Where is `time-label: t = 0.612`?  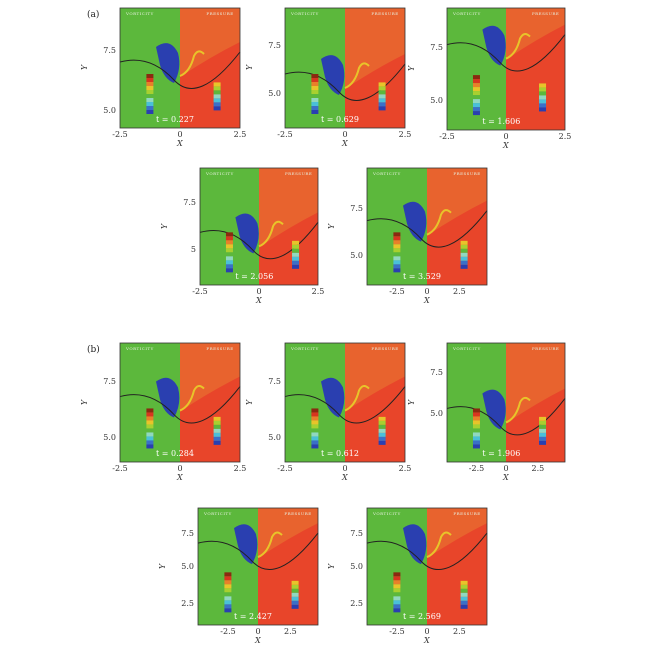 time-label: t = 0.612 is located at coordinates (340, 453).